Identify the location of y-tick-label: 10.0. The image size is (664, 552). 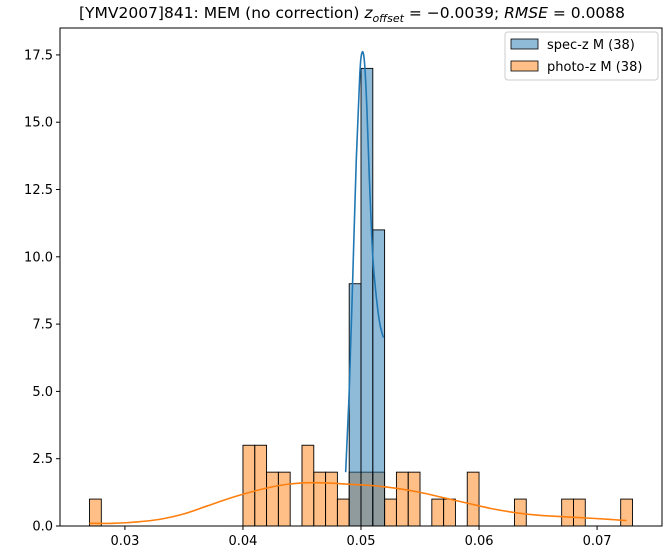
(38, 257).